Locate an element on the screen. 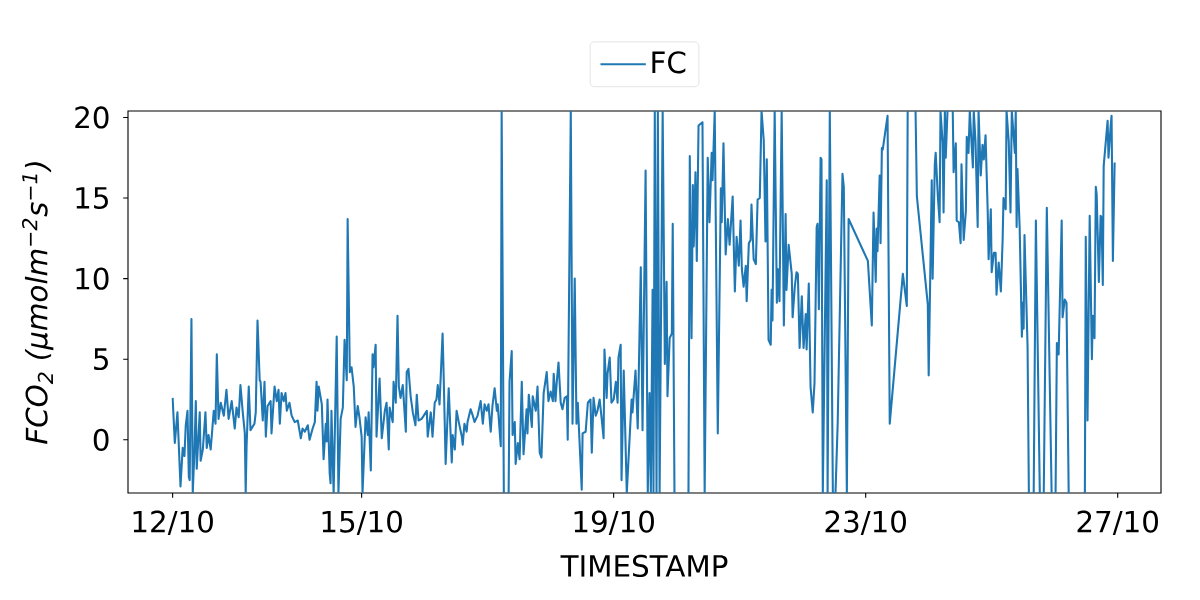 This screenshot has height=600, width=1200. x-tick-label: 19/10 is located at coordinates (614, 522).